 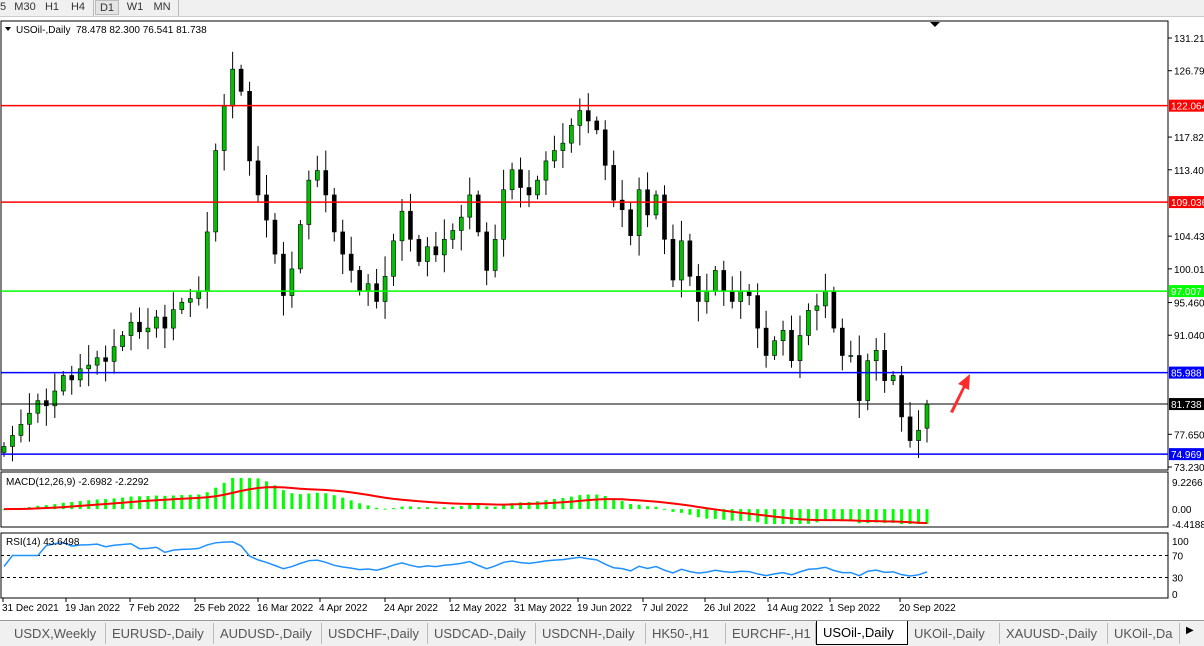 I want to click on macd-y-tick-label: -4.4188, so click(x=1188, y=525).